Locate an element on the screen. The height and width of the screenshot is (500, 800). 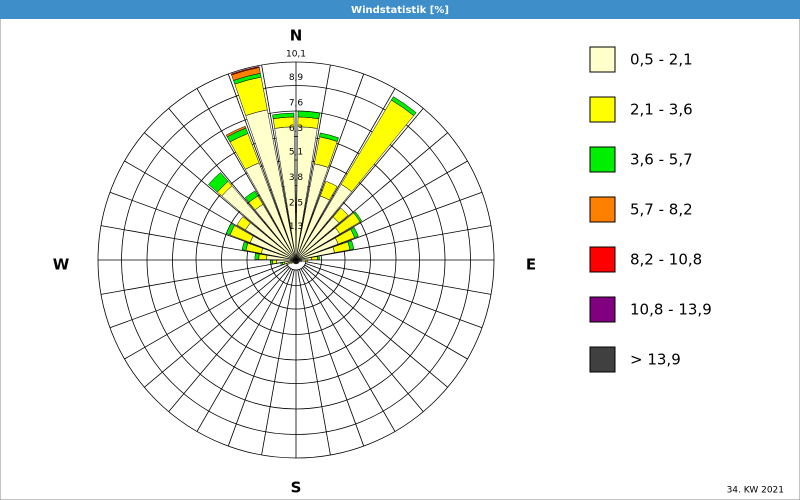
r-tick-label: 8,9 is located at coordinates (296, 78).